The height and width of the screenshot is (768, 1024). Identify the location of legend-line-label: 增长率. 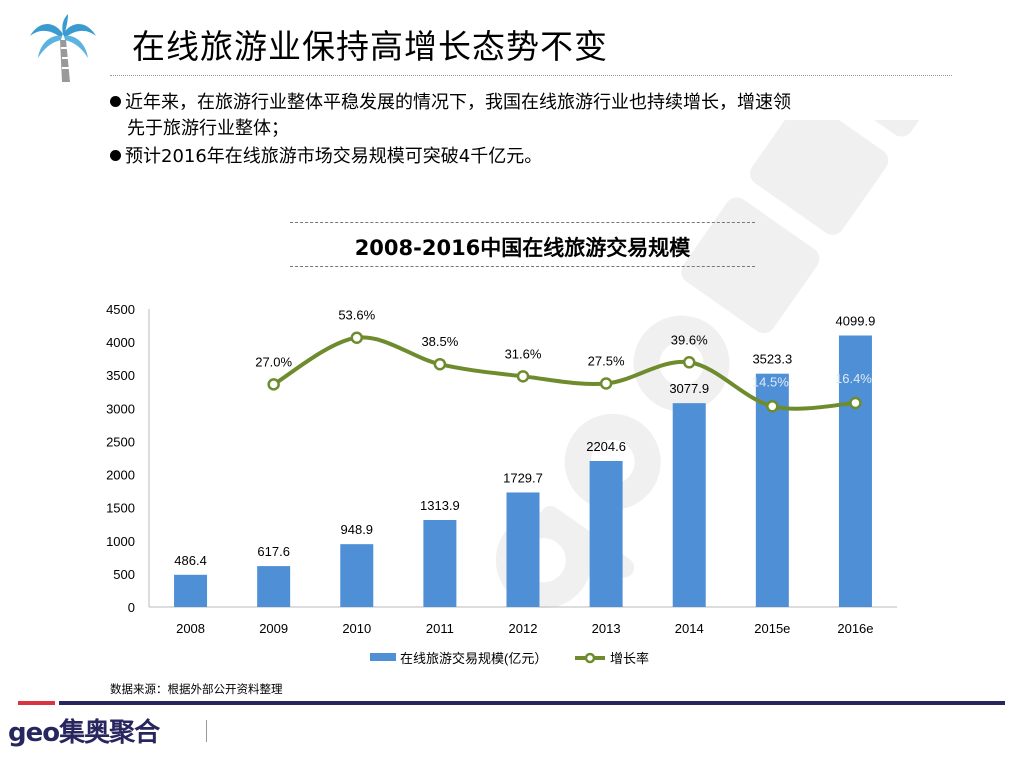
(629, 658).